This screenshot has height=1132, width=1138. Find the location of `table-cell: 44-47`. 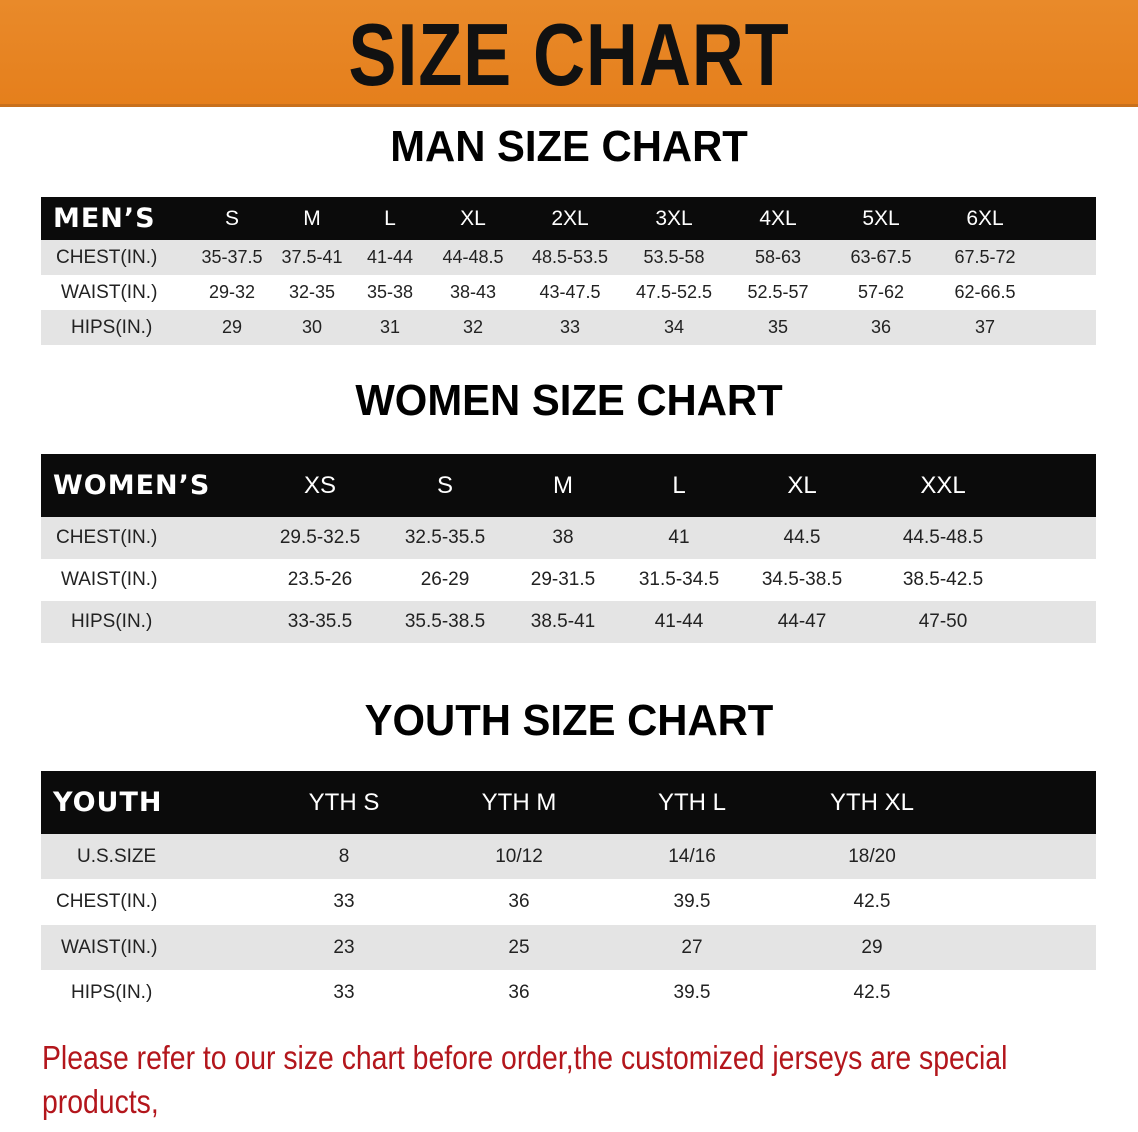

table-cell: 44-47 is located at coordinates (802, 621).